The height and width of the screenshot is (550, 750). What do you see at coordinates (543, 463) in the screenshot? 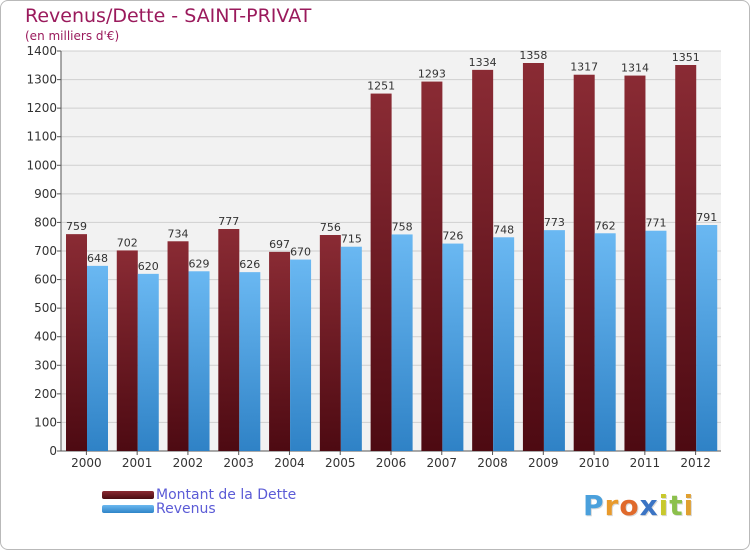
I see `x-tick-label: 2009` at bounding box center [543, 463].